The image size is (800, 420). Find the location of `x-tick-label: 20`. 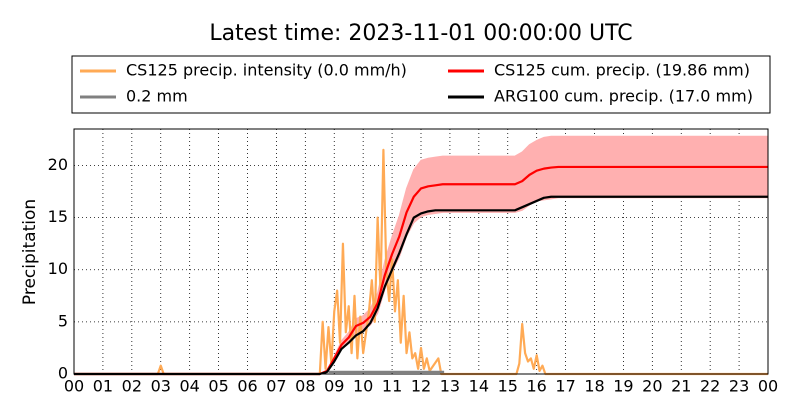

x-tick-label: 20 is located at coordinates (652, 386).